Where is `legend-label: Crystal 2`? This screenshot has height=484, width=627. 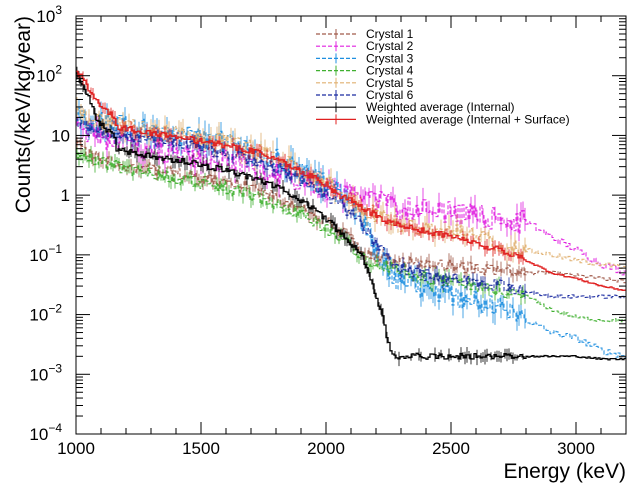
legend-label: Crystal 2 is located at coordinates (390, 46).